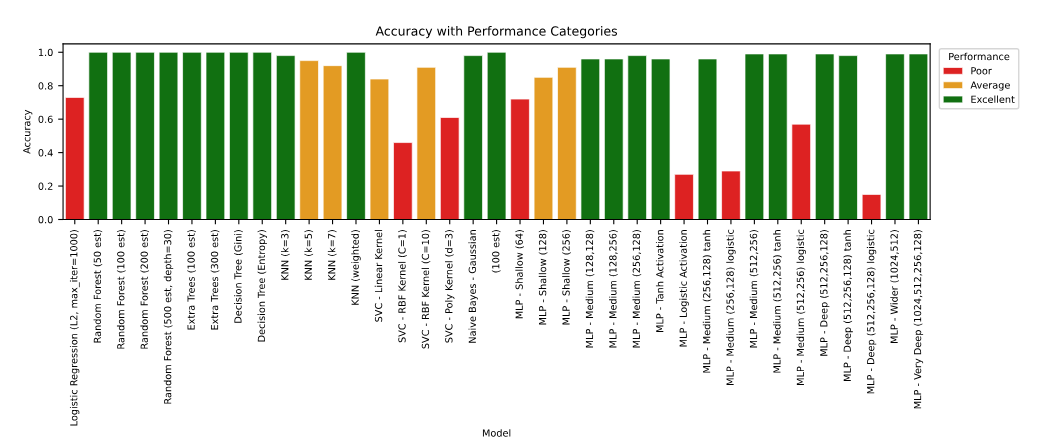 The height and width of the screenshot is (439, 1051). I want to click on x-tick-label: Random Forest (500 est, depth=30), so click(168, 317).